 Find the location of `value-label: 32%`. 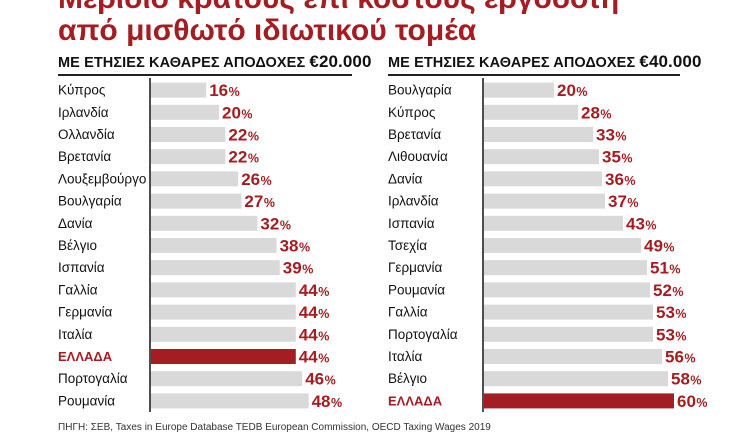

value-label: 32% is located at coordinates (275, 223).